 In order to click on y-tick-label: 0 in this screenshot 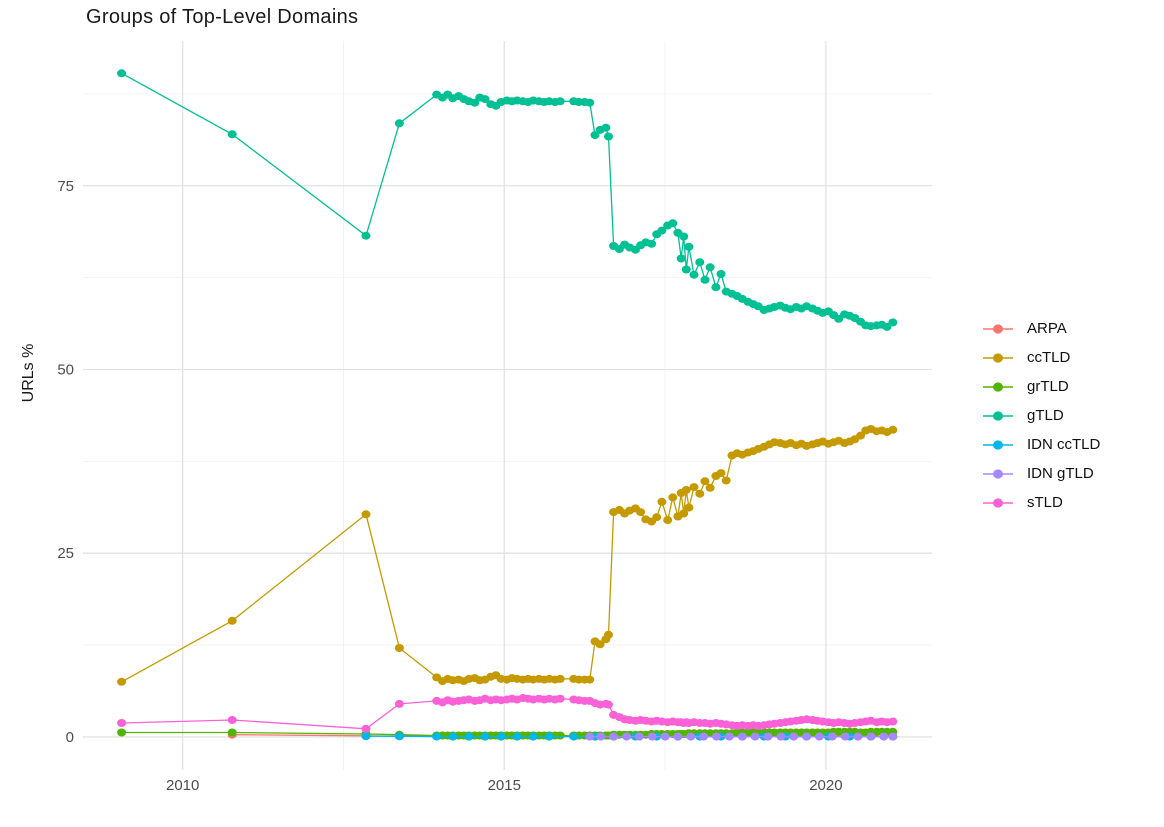, I will do `click(70, 737)`.